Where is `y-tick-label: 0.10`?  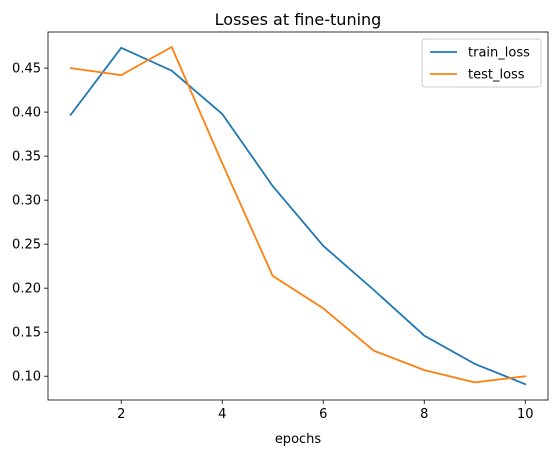 y-tick-label: 0.10 is located at coordinates (26, 377).